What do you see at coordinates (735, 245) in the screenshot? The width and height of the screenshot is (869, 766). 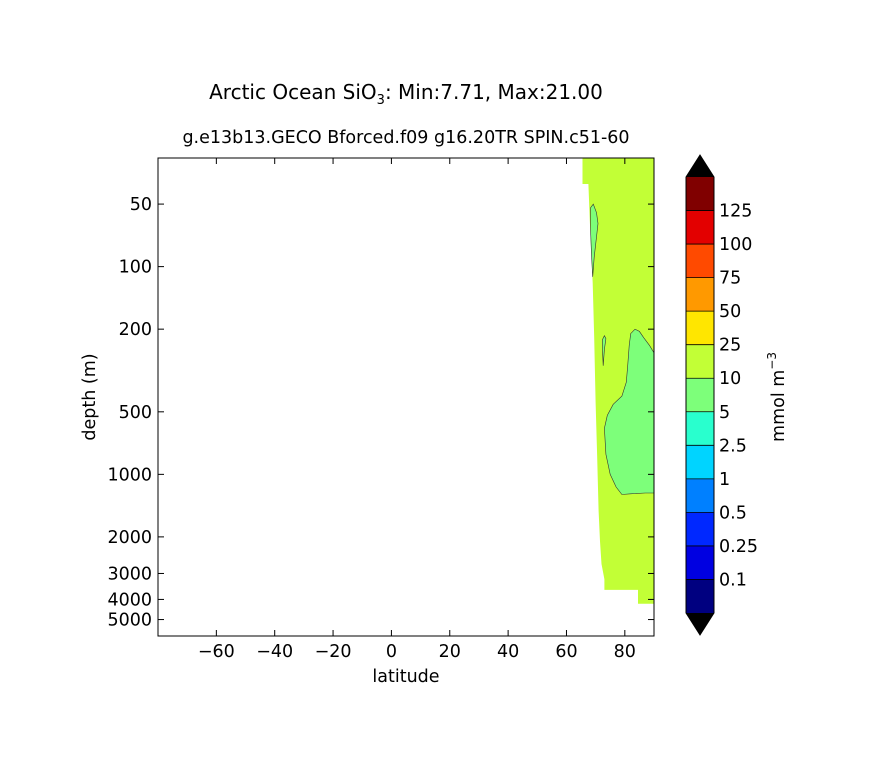 I see `colorbar-tick-label: 100` at bounding box center [735, 245].